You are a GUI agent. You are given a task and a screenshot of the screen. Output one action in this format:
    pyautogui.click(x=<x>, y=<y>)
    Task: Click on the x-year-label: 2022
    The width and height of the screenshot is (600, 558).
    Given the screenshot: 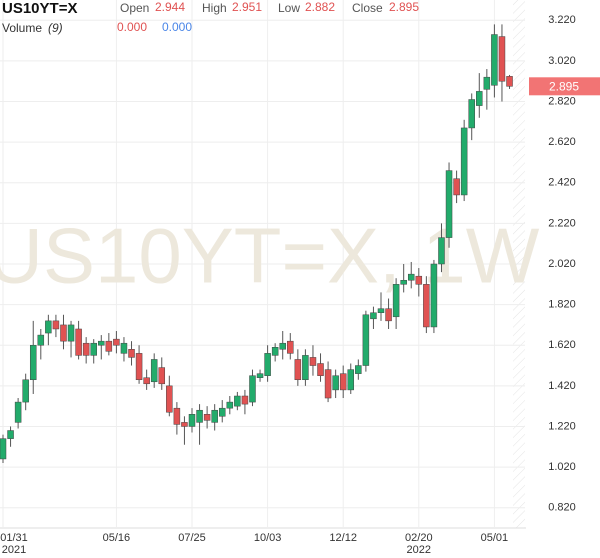 What is the action you would take?
    pyautogui.click(x=419, y=550)
    